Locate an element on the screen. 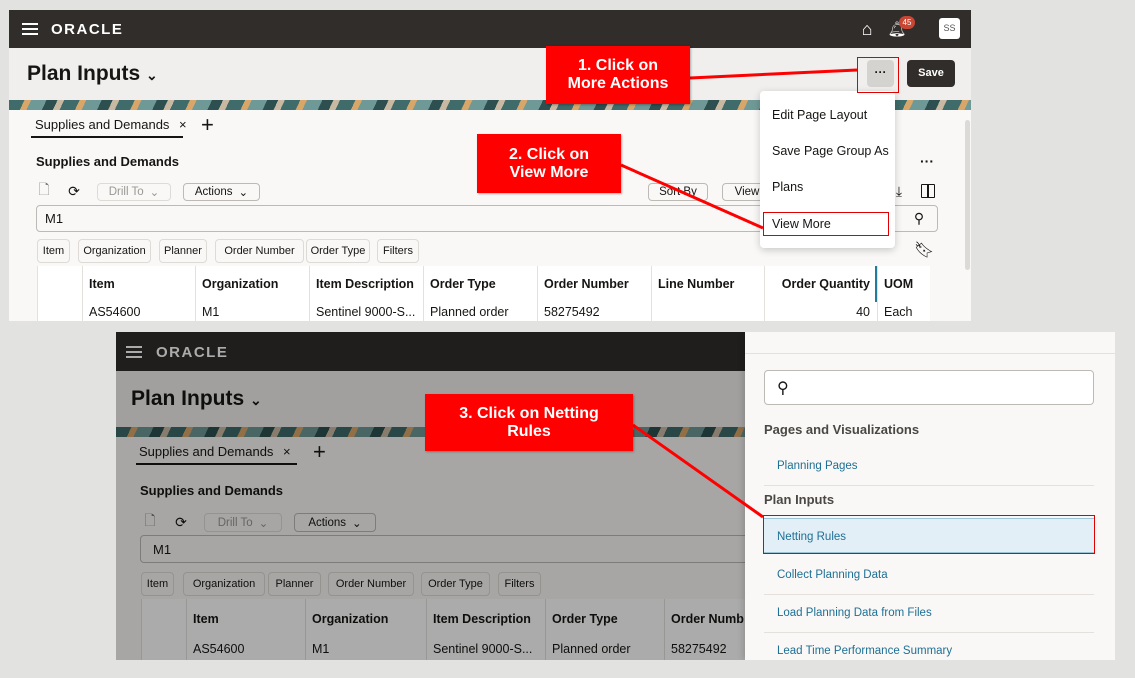  avatar: SS is located at coordinates (949, 28).